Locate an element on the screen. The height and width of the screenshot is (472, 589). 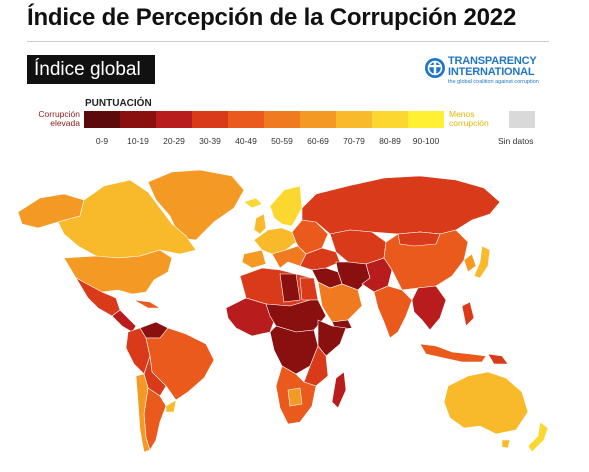
papua-new-guinea is located at coordinates (498, 359).